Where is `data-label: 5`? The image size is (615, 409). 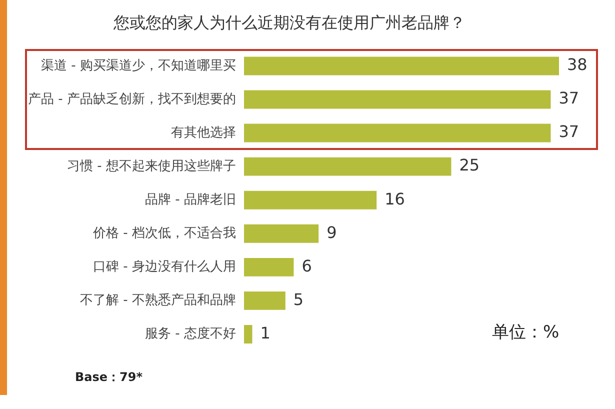
data-label: 5 is located at coordinates (298, 299).